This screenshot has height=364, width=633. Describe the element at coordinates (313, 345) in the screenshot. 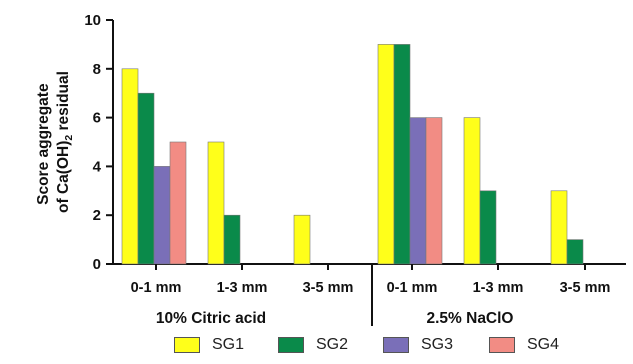

I see `legend-item-sg2: SG2` at that location.